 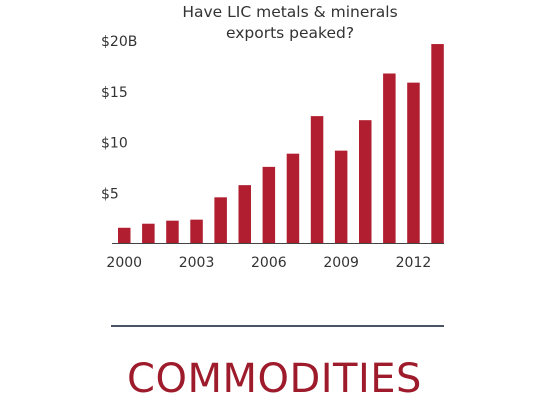 What do you see at coordinates (290, 33) in the screenshot?
I see `chart-title-line-2: exports peaked?` at bounding box center [290, 33].